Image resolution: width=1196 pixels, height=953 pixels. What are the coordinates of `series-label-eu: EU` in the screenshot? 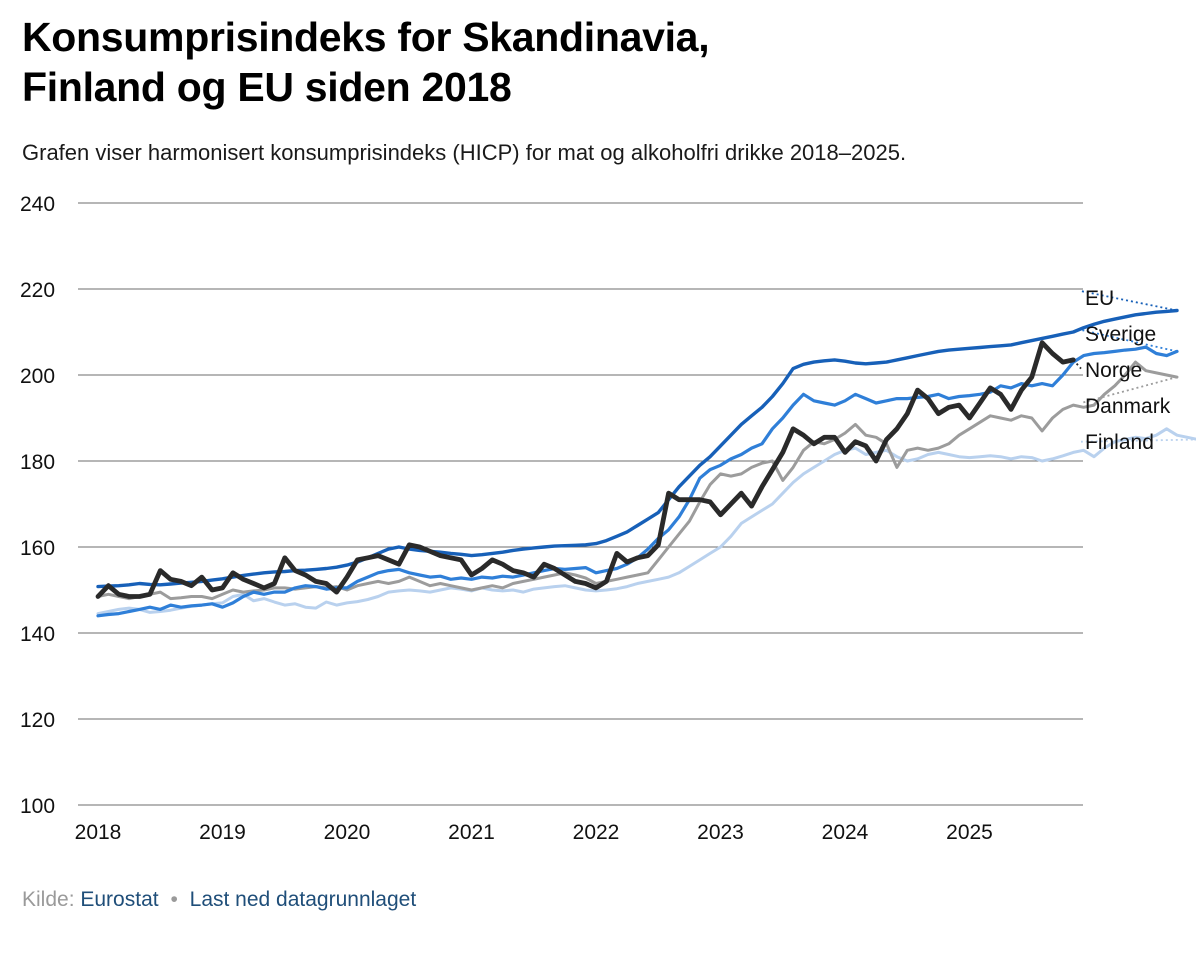 It's located at (1099, 298).